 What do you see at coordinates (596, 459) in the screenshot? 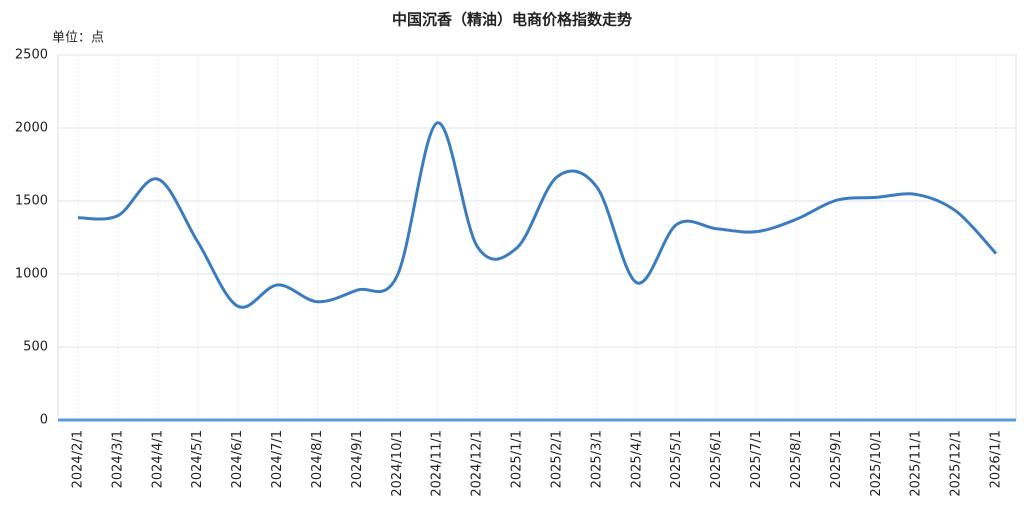
I see `x-tick-label: 2025/3/1` at bounding box center [596, 459].